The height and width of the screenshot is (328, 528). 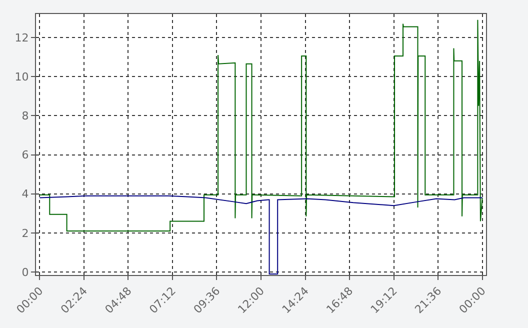 What do you see at coordinates (25, 155) in the screenshot?
I see `y-tick-label: 6` at bounding box center [25, 155].